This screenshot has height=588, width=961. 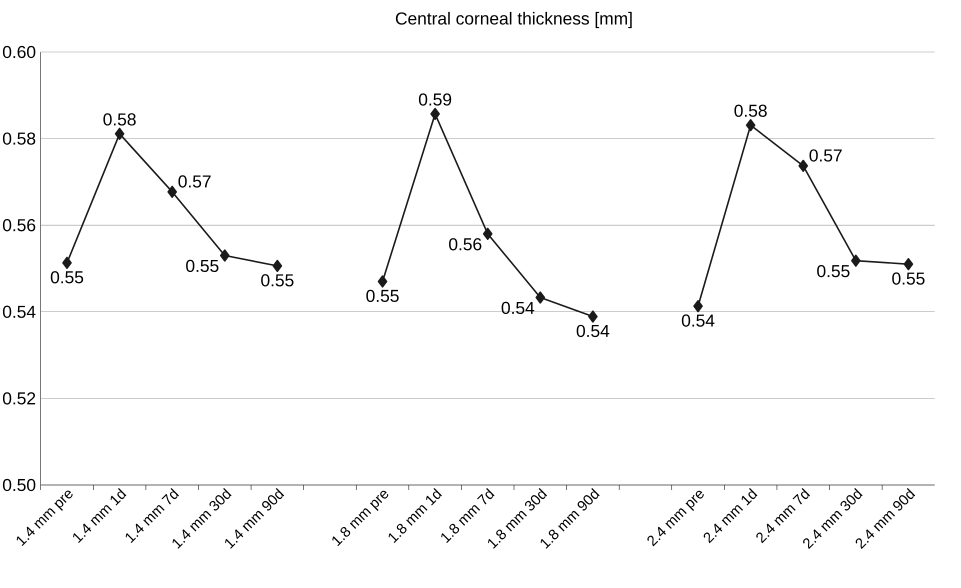 What do you see at coordinates (19, 312) in the screenshot?
I see `y-tick-label: 0.54` at bounding box center [19, 312].